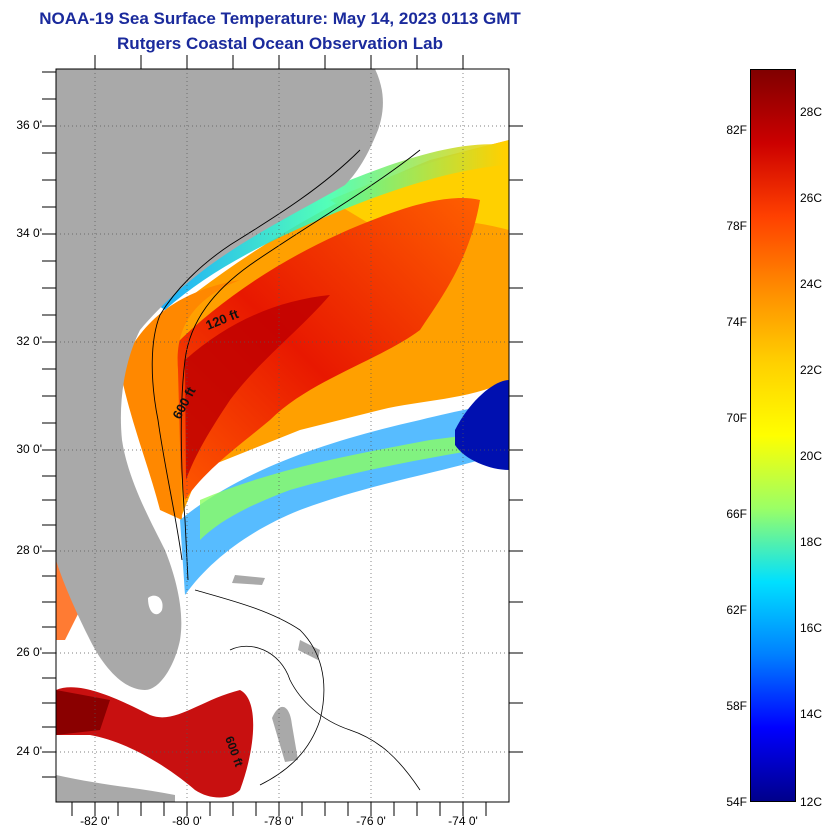 The image size is (833, 832). I want to click on gulf-stream-core, so click(327, 349).